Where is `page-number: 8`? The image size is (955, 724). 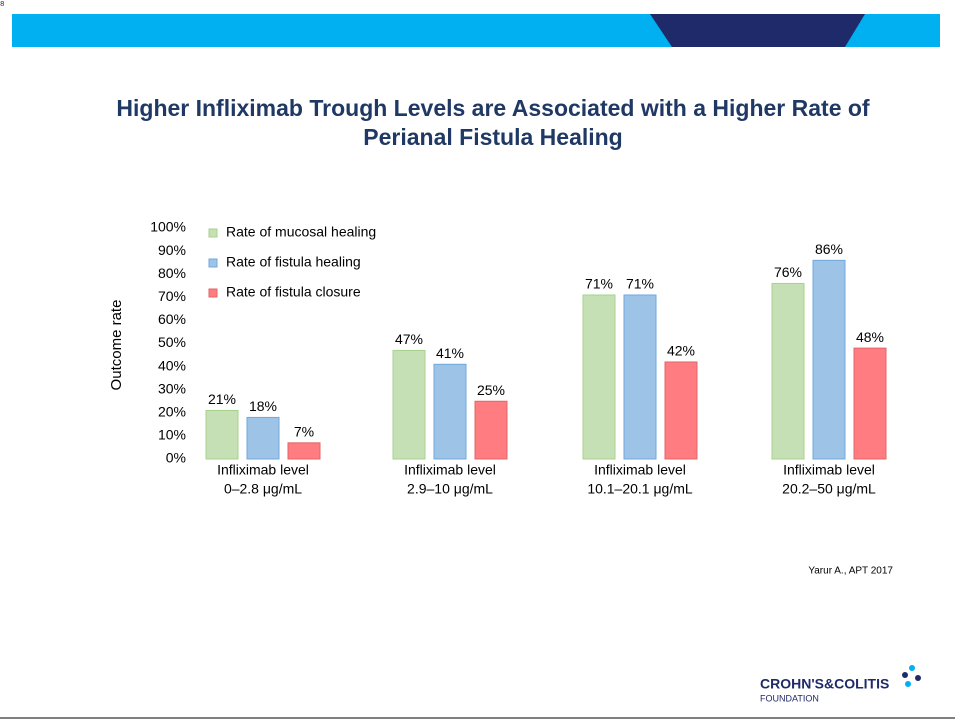 page-number: 8 is located at coordinates (2, 4).